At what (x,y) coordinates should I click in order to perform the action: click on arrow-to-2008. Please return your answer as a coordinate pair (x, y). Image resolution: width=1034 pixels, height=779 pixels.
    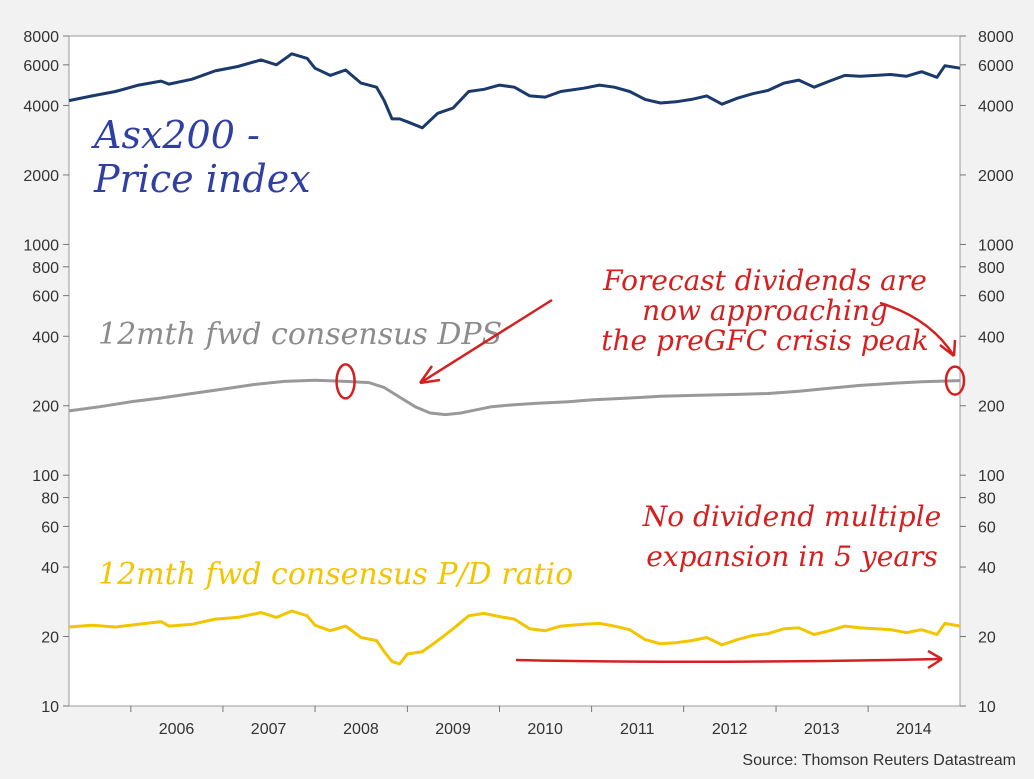
    Looking at the image, I should click on (486, 341).